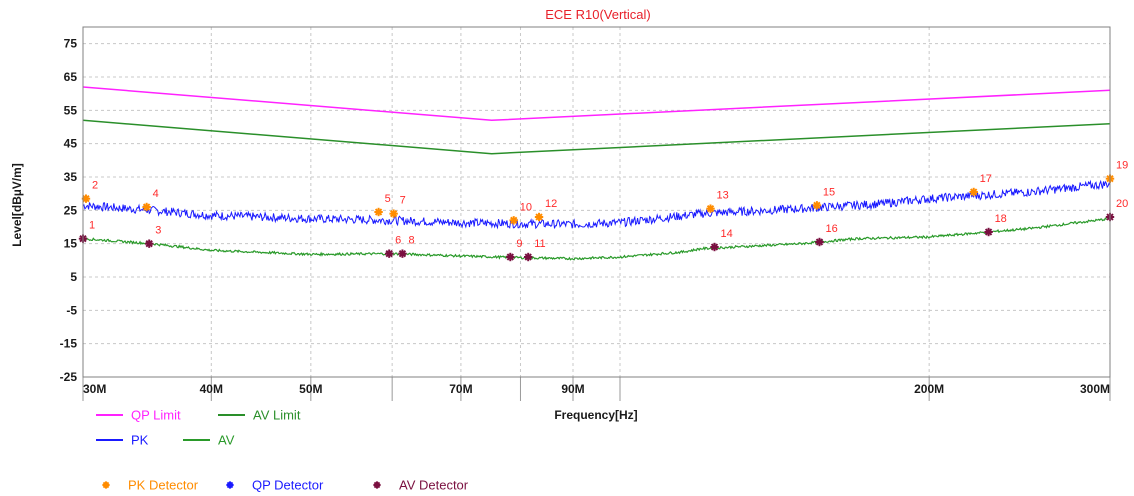 The height and width of the screenshot is (496, 1134). I want to click on x-tick-label: 70M, so click(460, 389).